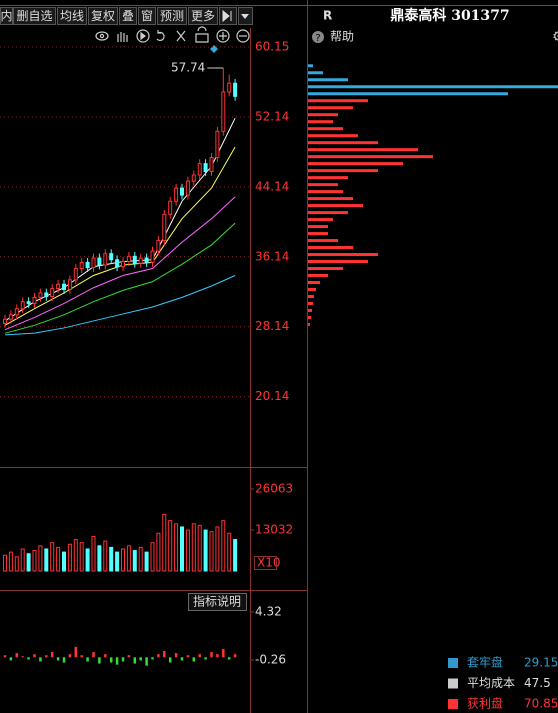  I want to click on toolbar-icon, so click(245, 16).